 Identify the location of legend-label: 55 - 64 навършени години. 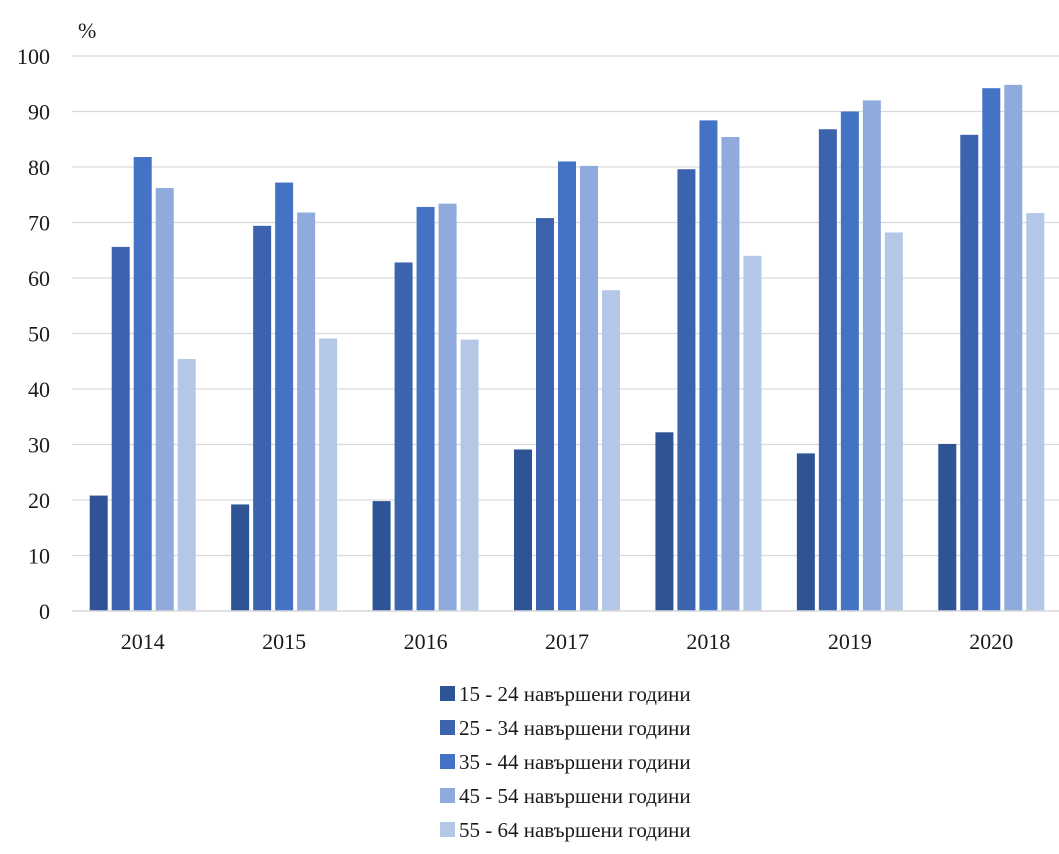
(575, 830).